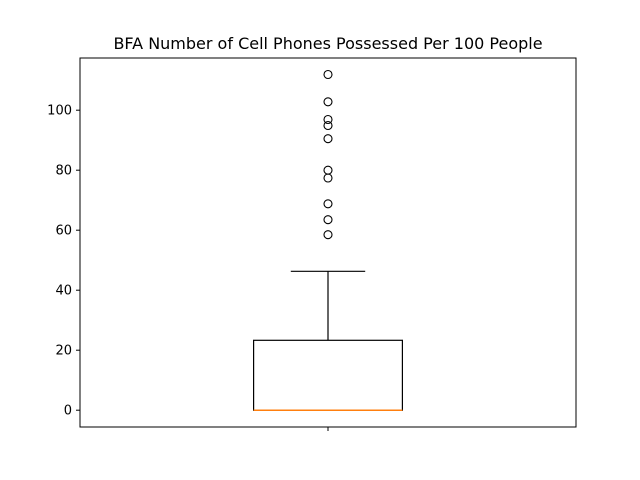 This screenshot has width=640, height=480. Describe the element at coordinates (68, 411) in the screenshot. I see `y-tick-label: 0` at that location.